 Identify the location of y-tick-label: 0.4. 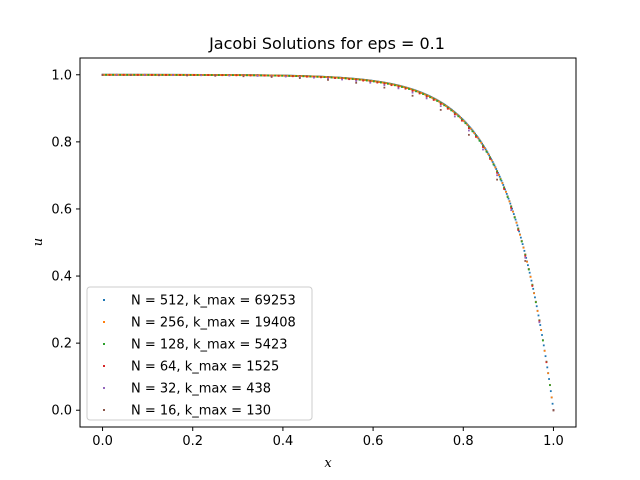
(61, 277).